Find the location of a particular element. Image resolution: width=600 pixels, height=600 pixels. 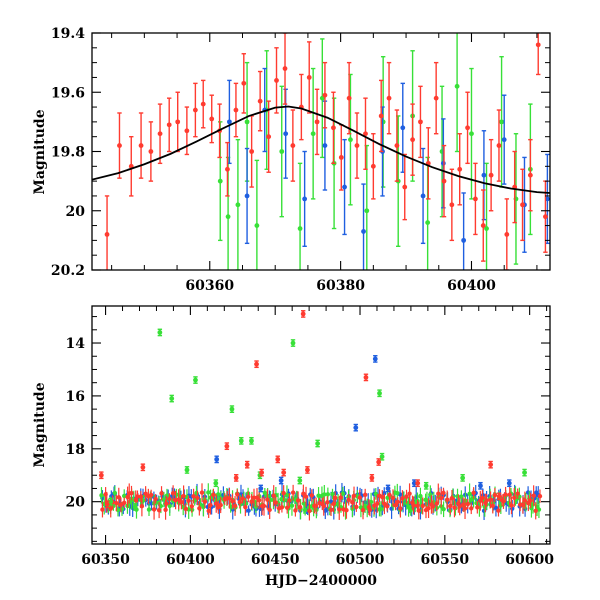

y-tick-label: 16 is located at coordinates (75, 397).